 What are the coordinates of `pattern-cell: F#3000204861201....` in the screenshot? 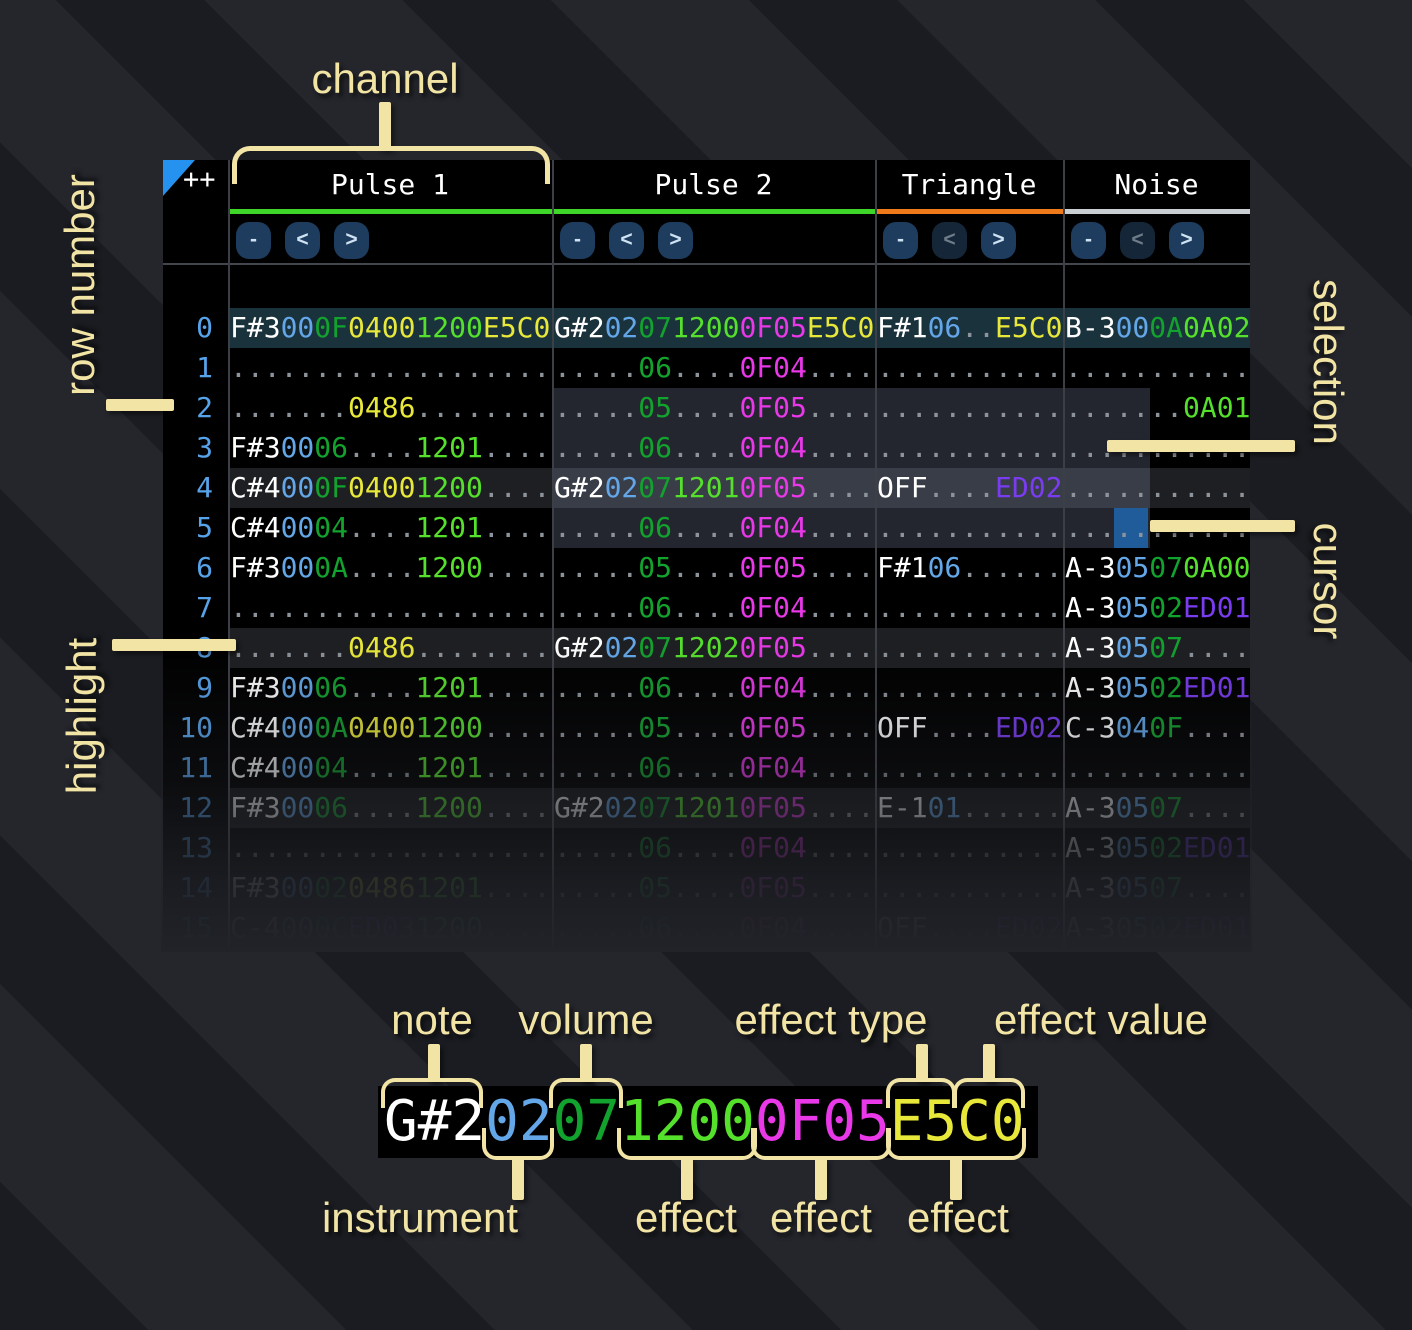 It's located at (390, 887).